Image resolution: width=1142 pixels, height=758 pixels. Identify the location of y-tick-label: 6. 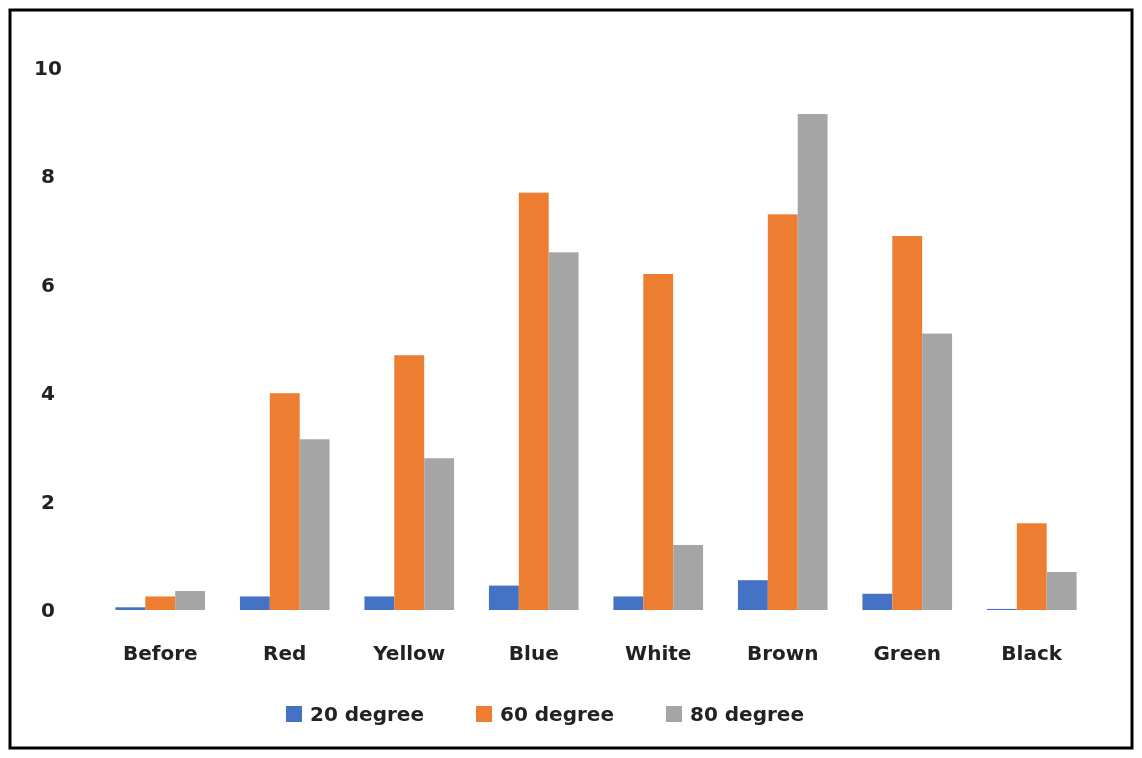
(48, 284).